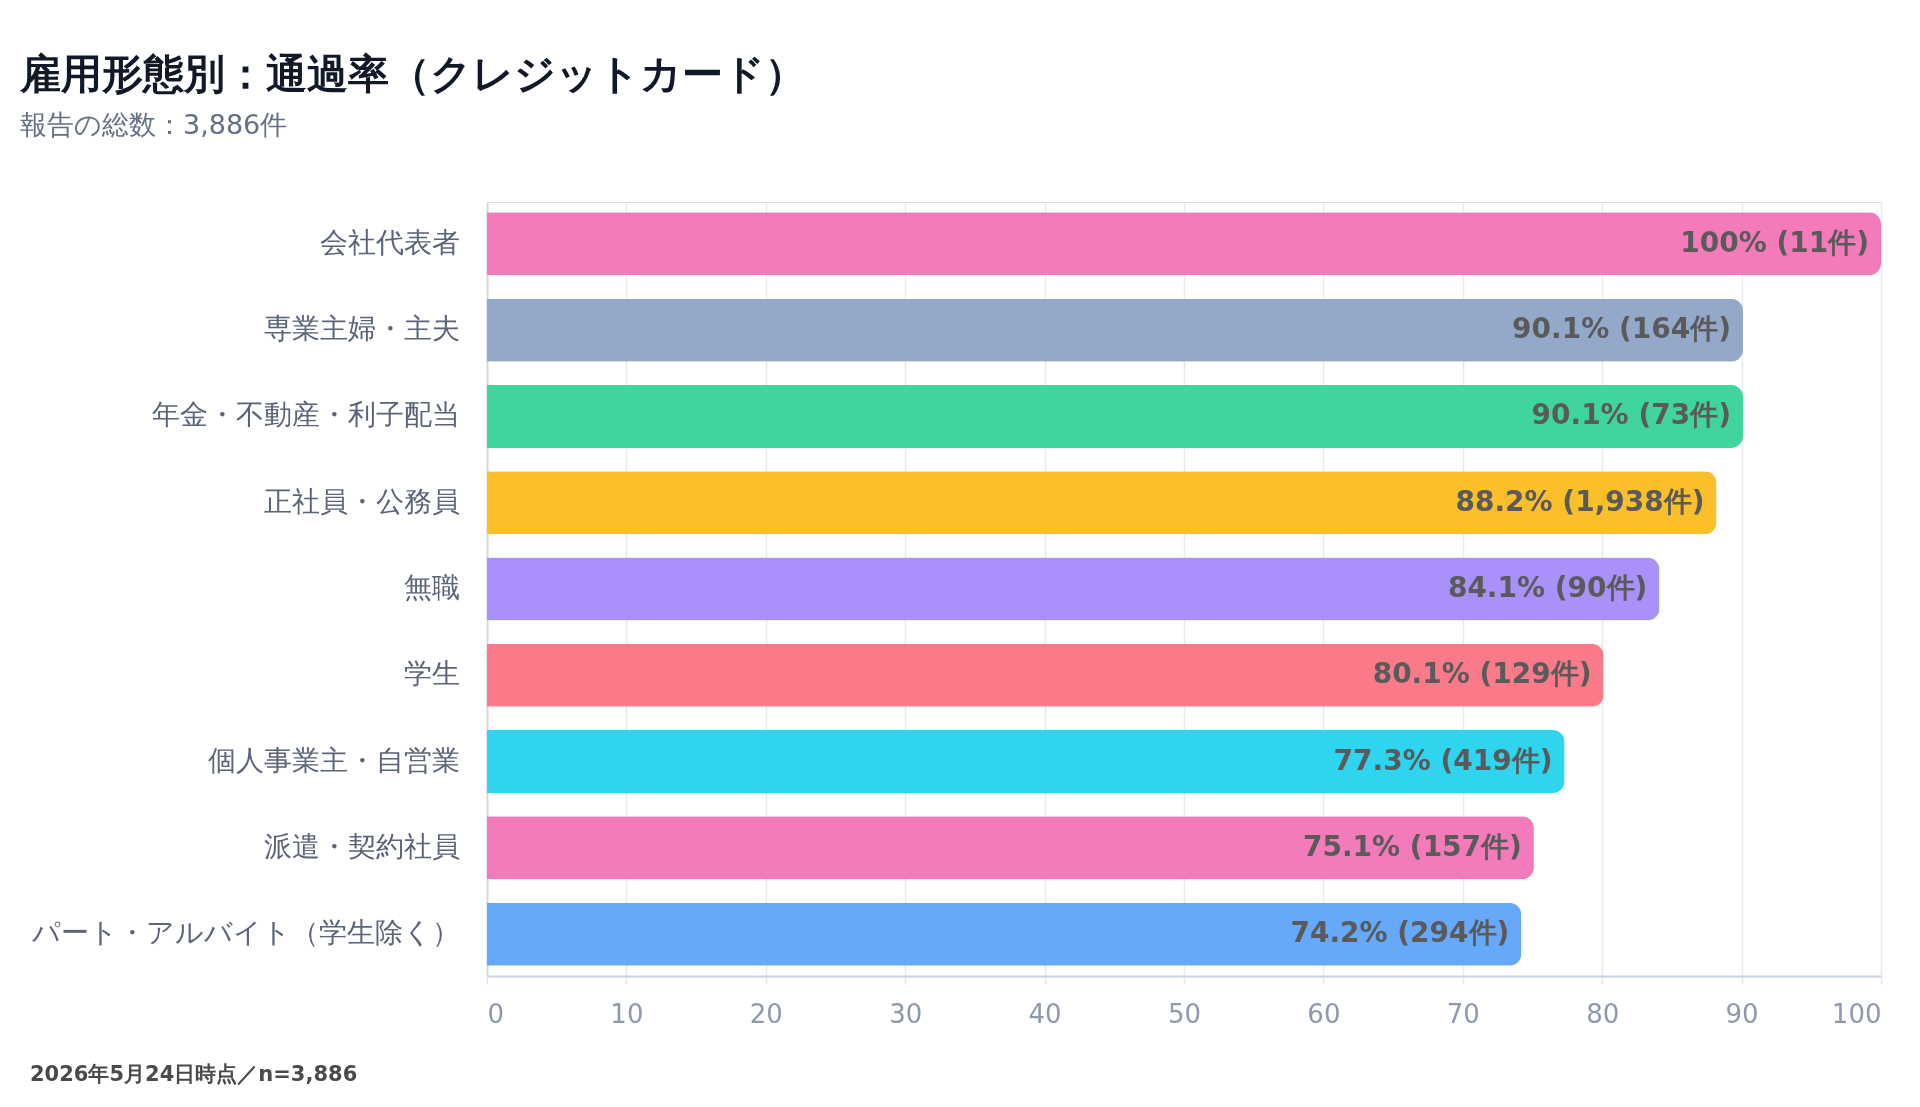 The image size is (1920, 1107). What do you see at coordinates (333, 760) in the screenshot?
I see `y-tick-label: 個人事業主・自営業` at bounding box center [333, 760].